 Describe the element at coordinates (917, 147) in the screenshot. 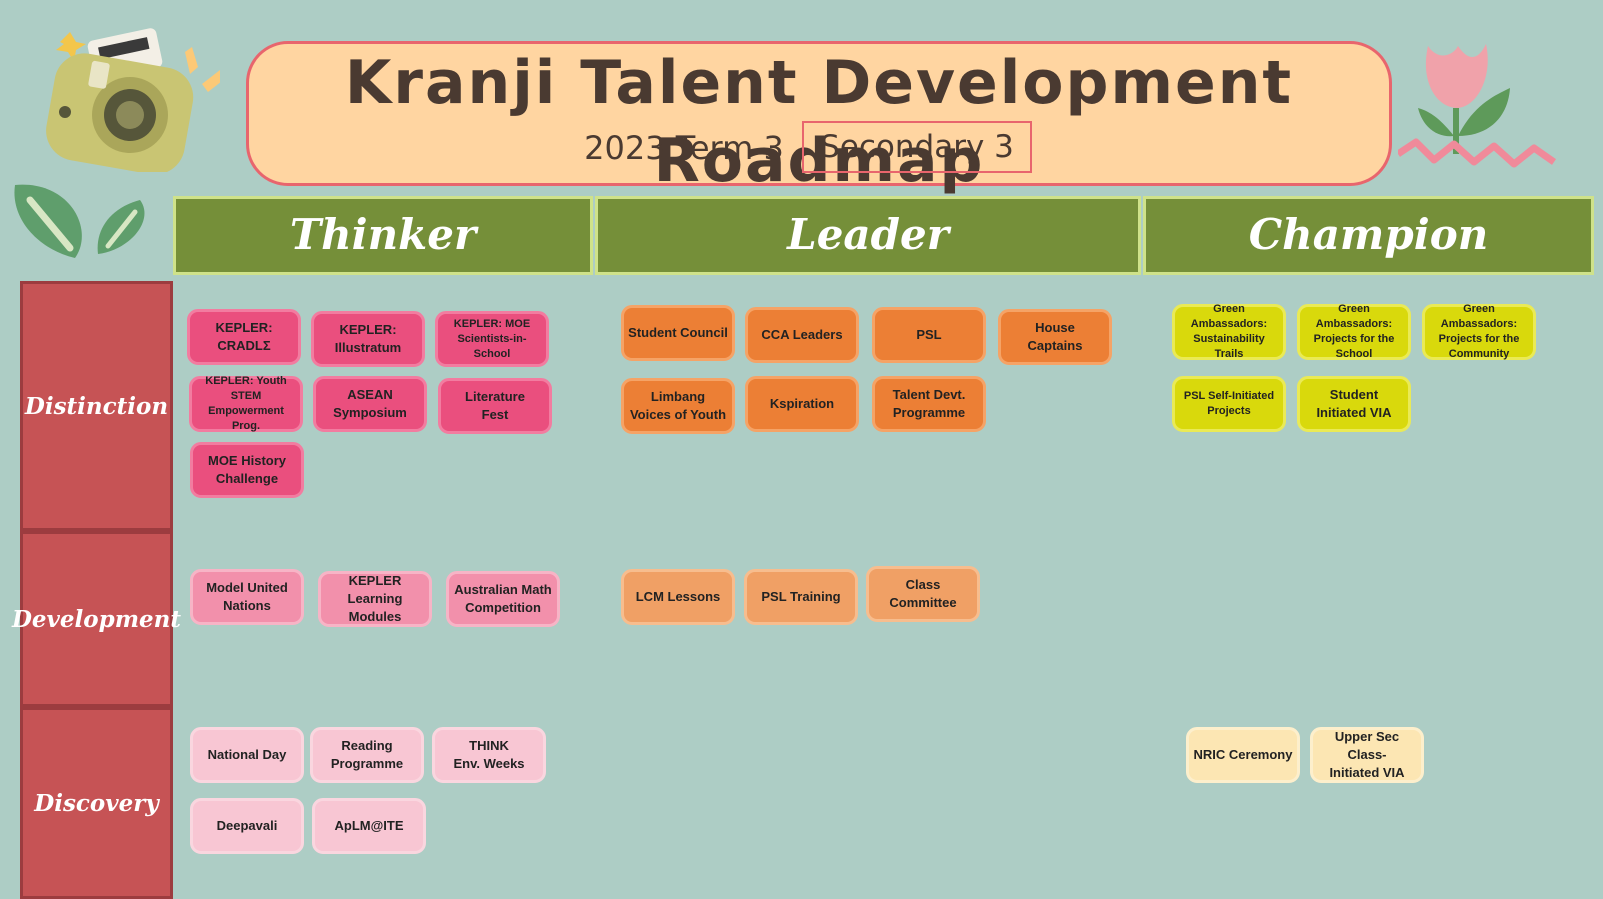

I see `level-label: Secondary 3` at that location.